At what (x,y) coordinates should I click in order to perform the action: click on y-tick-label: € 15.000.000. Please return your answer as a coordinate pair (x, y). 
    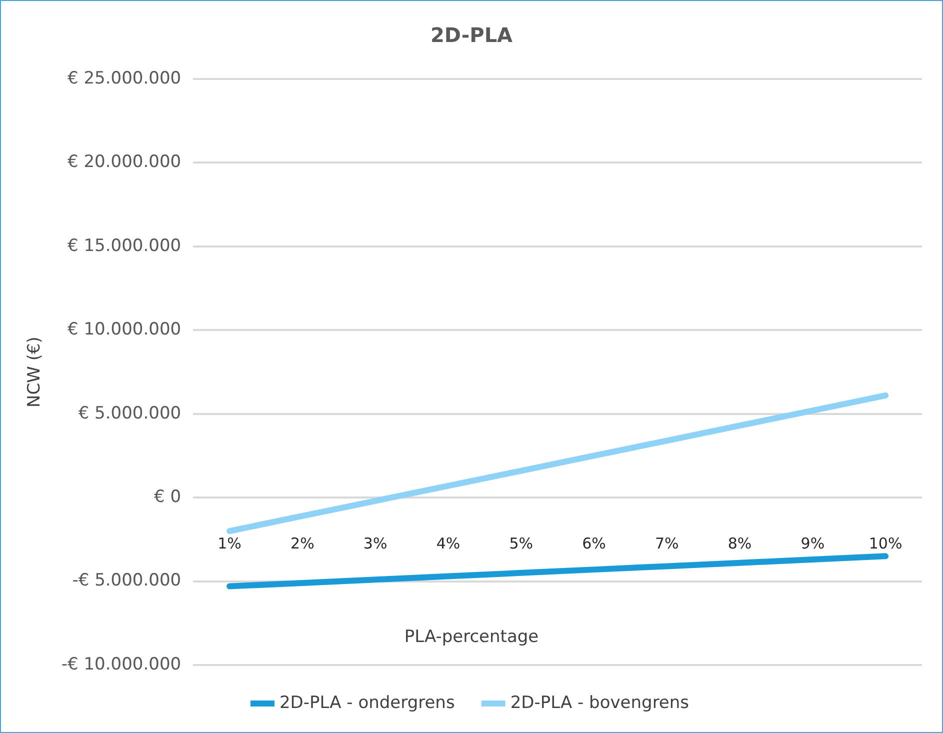
    Looking at the image, I should click on (125, 246).